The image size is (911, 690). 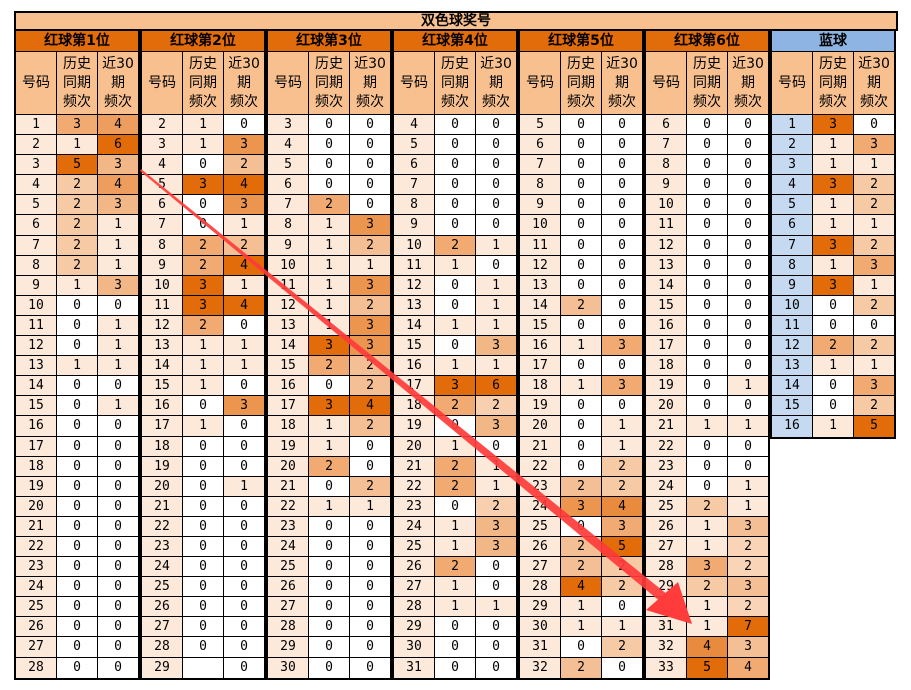 What do you see at coordinates (455, 506) in the screenshot?
I see `table-row: 23 0 2` at bounding box center [455, 506].